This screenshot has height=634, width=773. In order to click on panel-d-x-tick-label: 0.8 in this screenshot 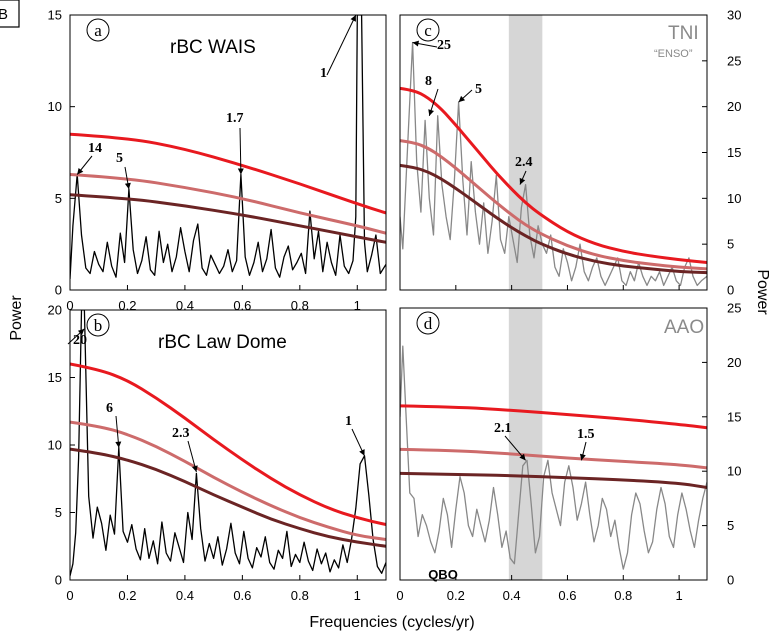, I will do `click(623, 595)`.